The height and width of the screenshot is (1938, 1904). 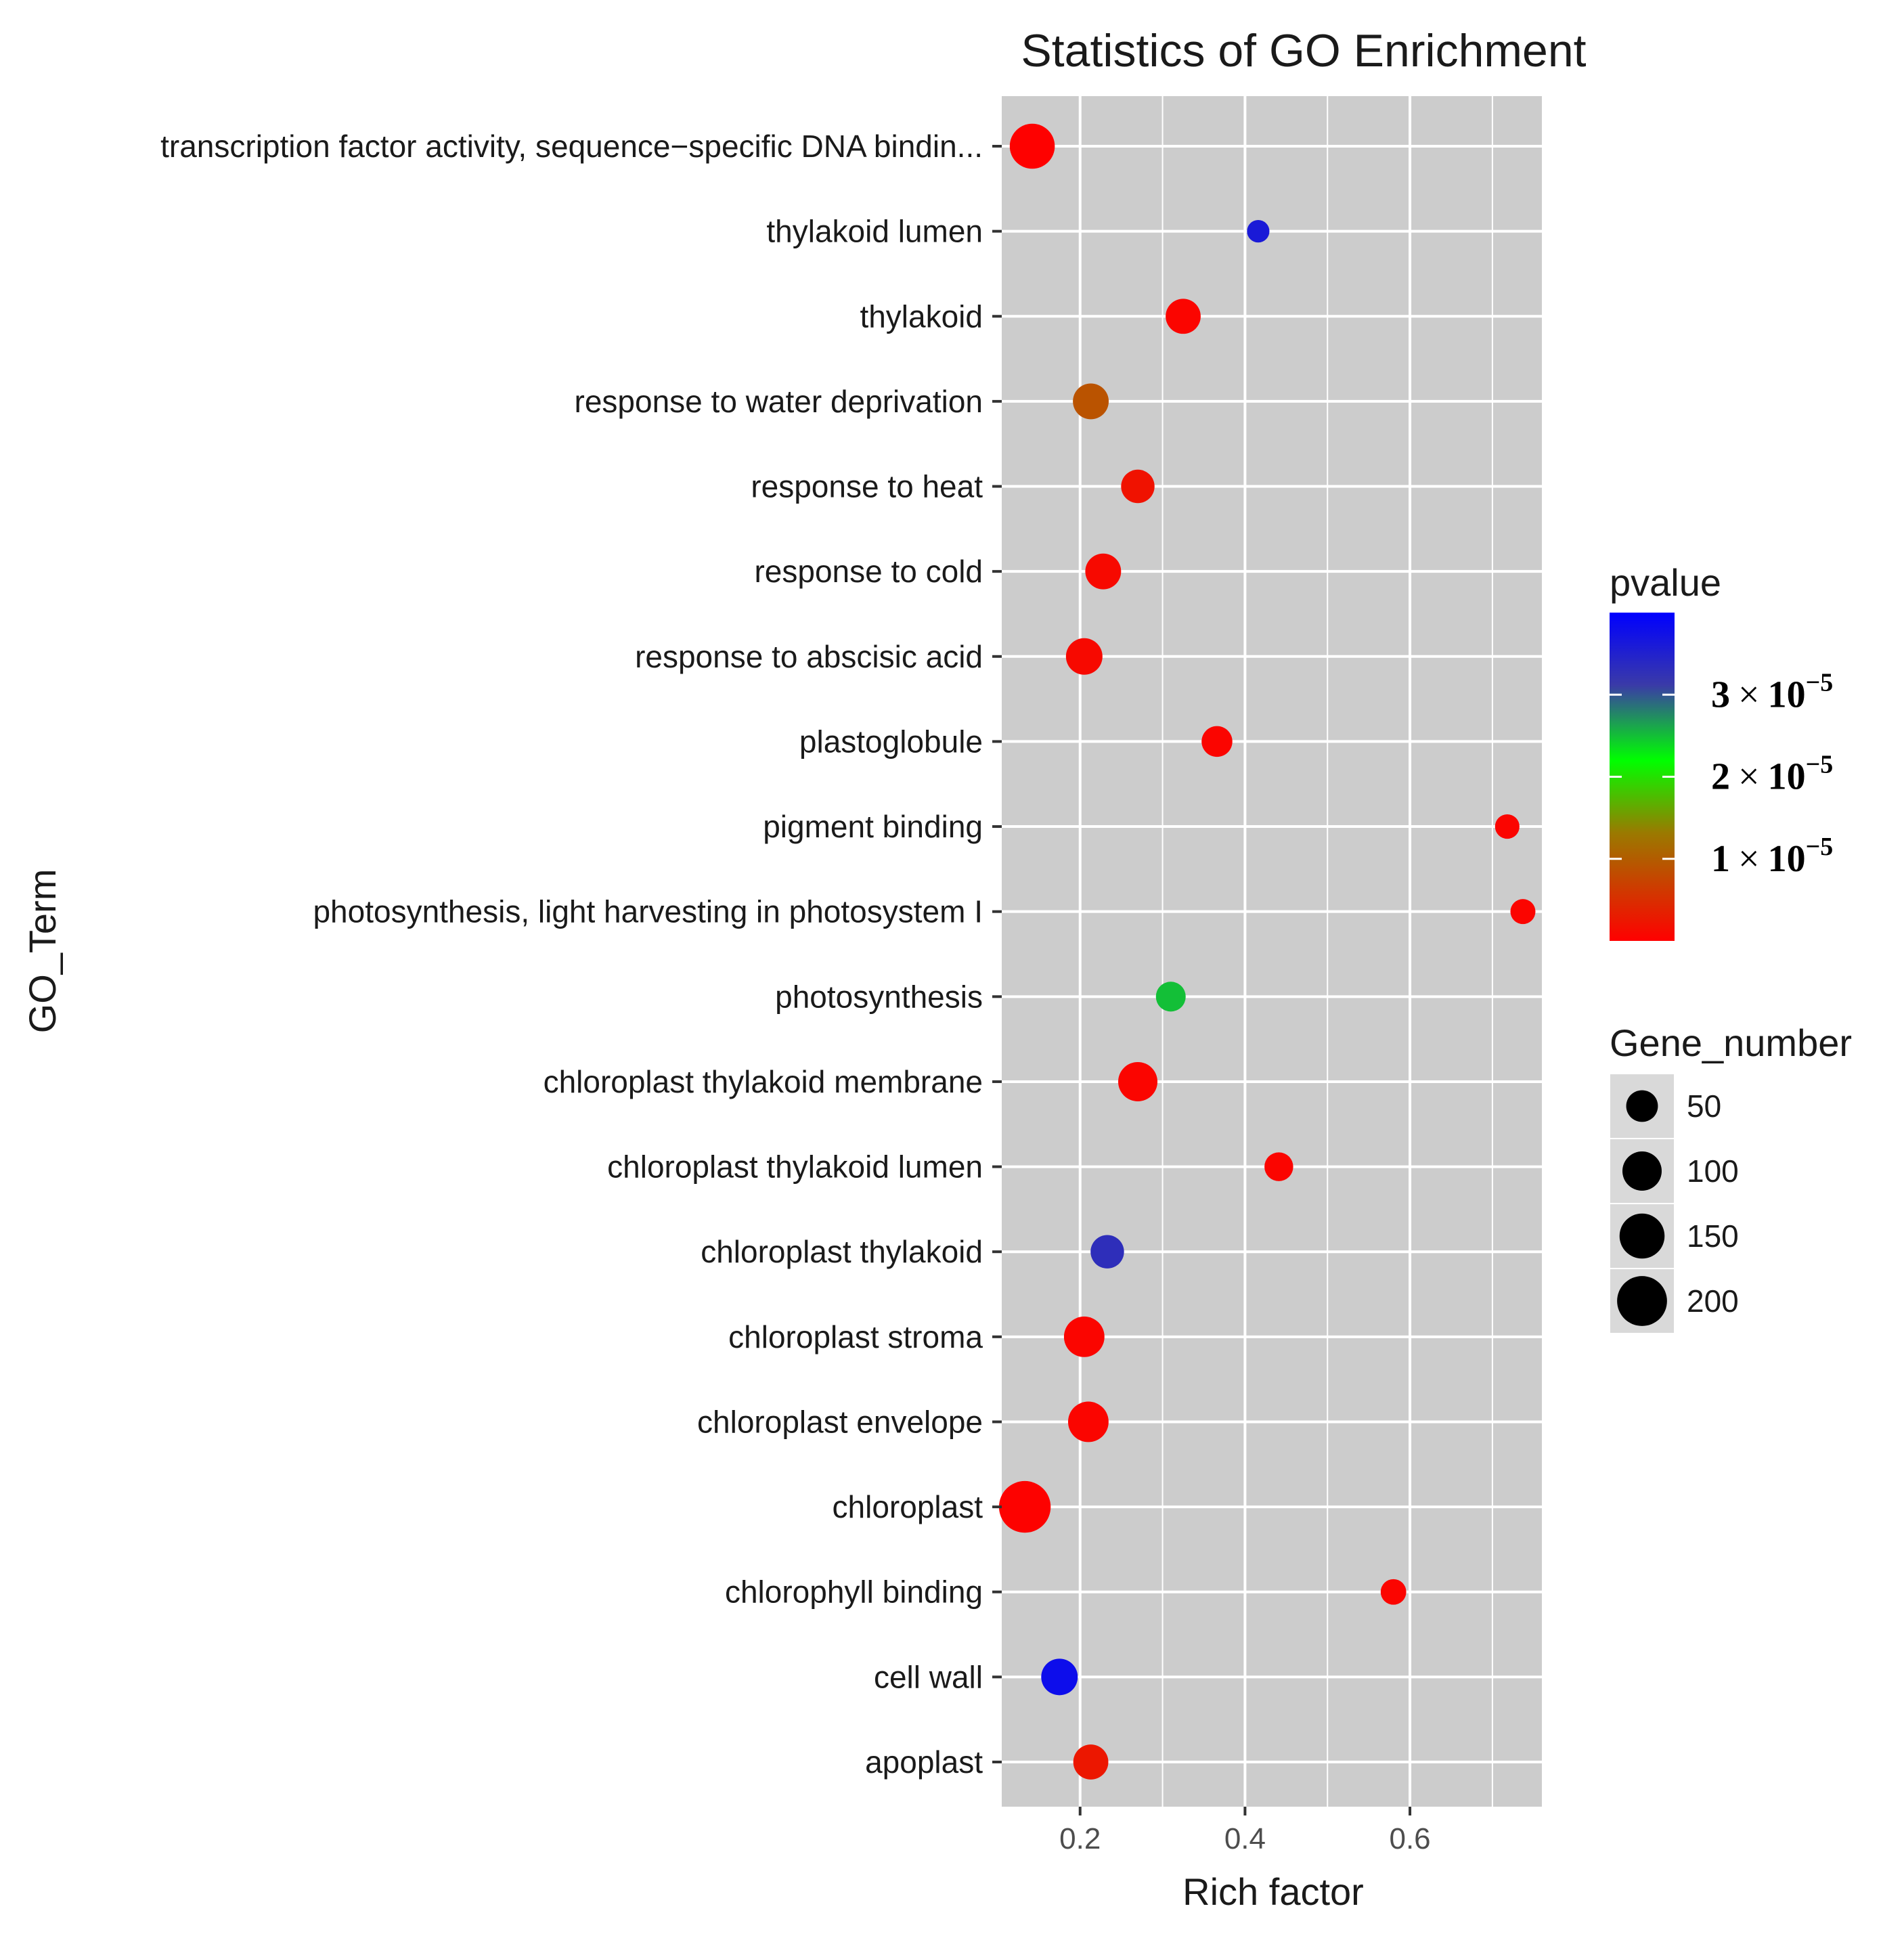 I want to click on gene-number-legend-title: Gene_number, so click(x=1731, y=1042).